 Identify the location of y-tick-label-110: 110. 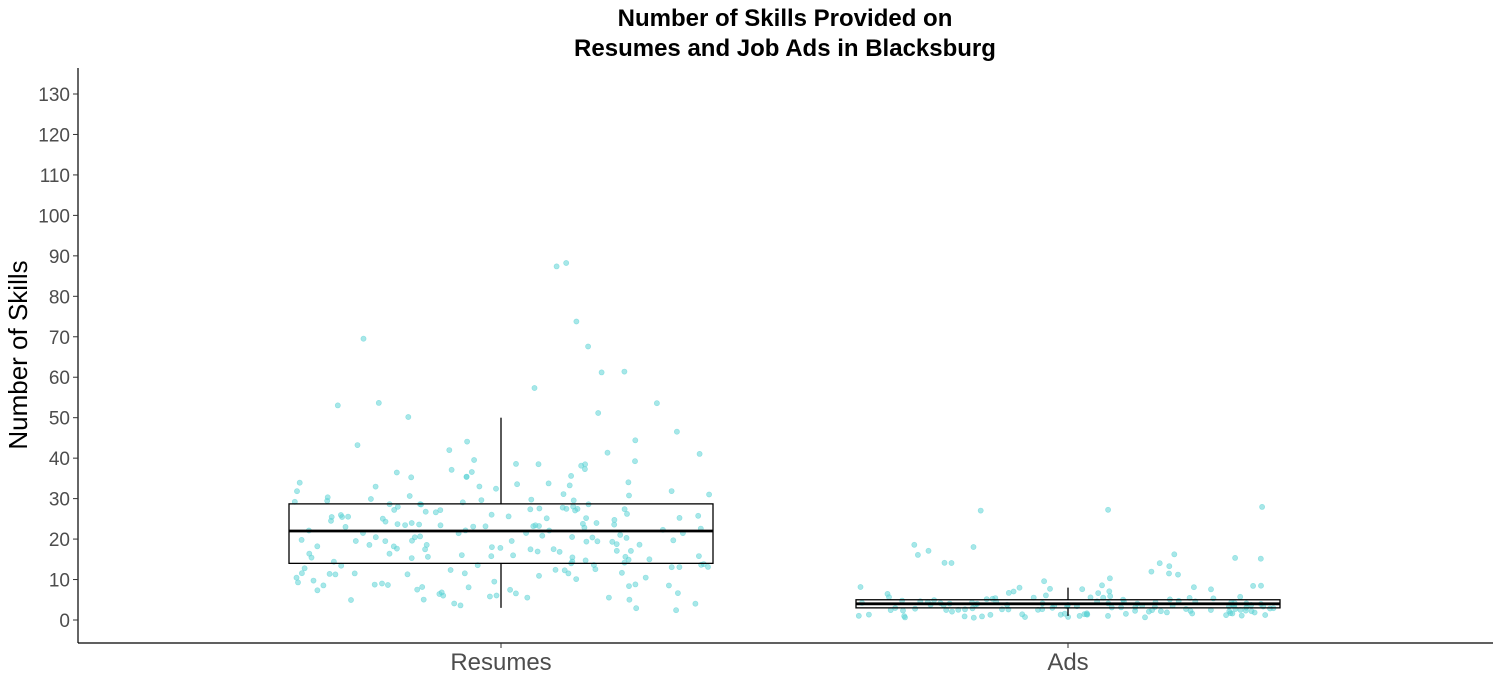
(55, 176).